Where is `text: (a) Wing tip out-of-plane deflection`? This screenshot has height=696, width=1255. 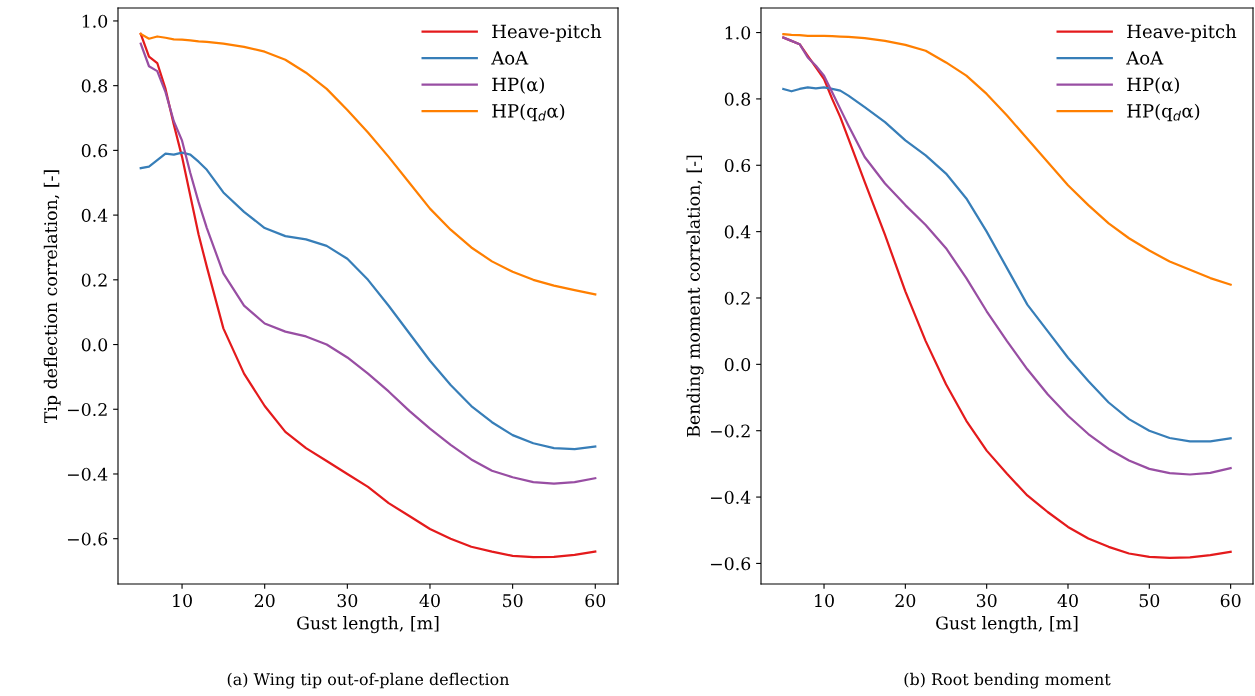 text: (a) Wing tip out-of-plane deflection is located at coordinates (368, 680).